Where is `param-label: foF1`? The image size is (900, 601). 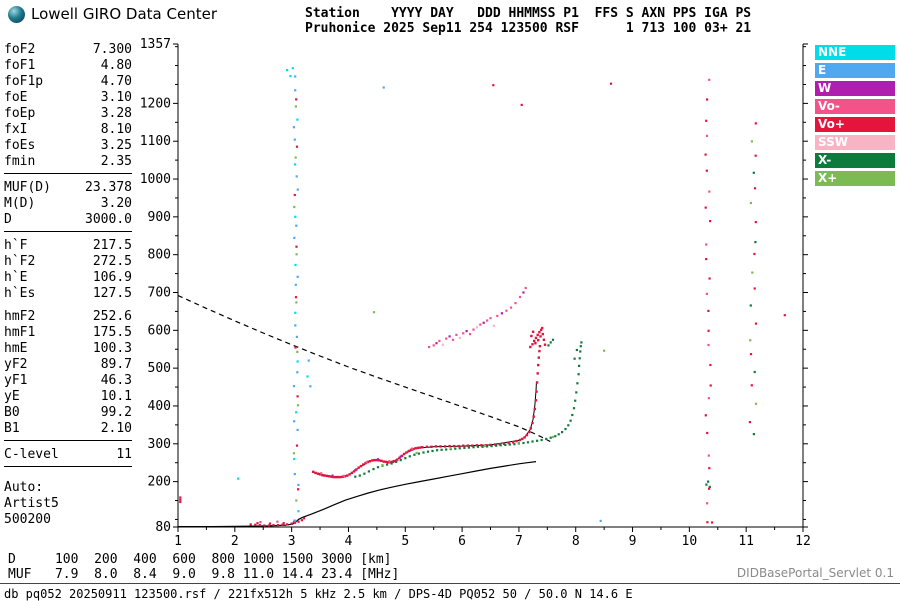 param-label: foF1 is located at coordinates (20, 65).